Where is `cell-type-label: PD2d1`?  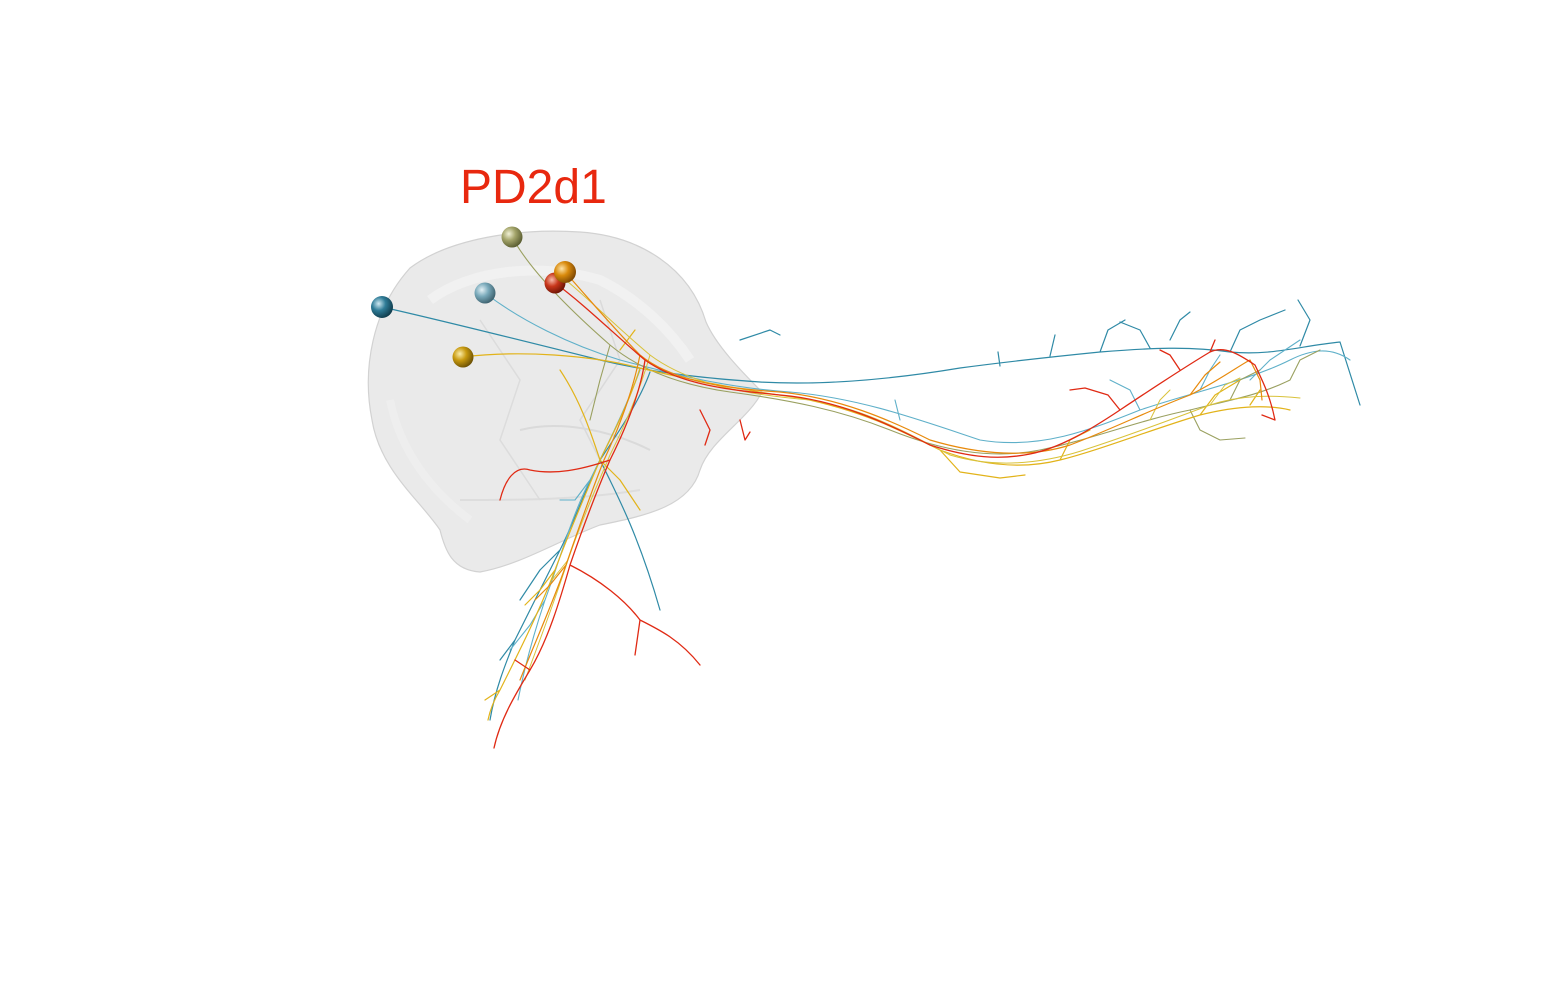
cell-type-label: PD2d1 is located at coordinates (533, 187).